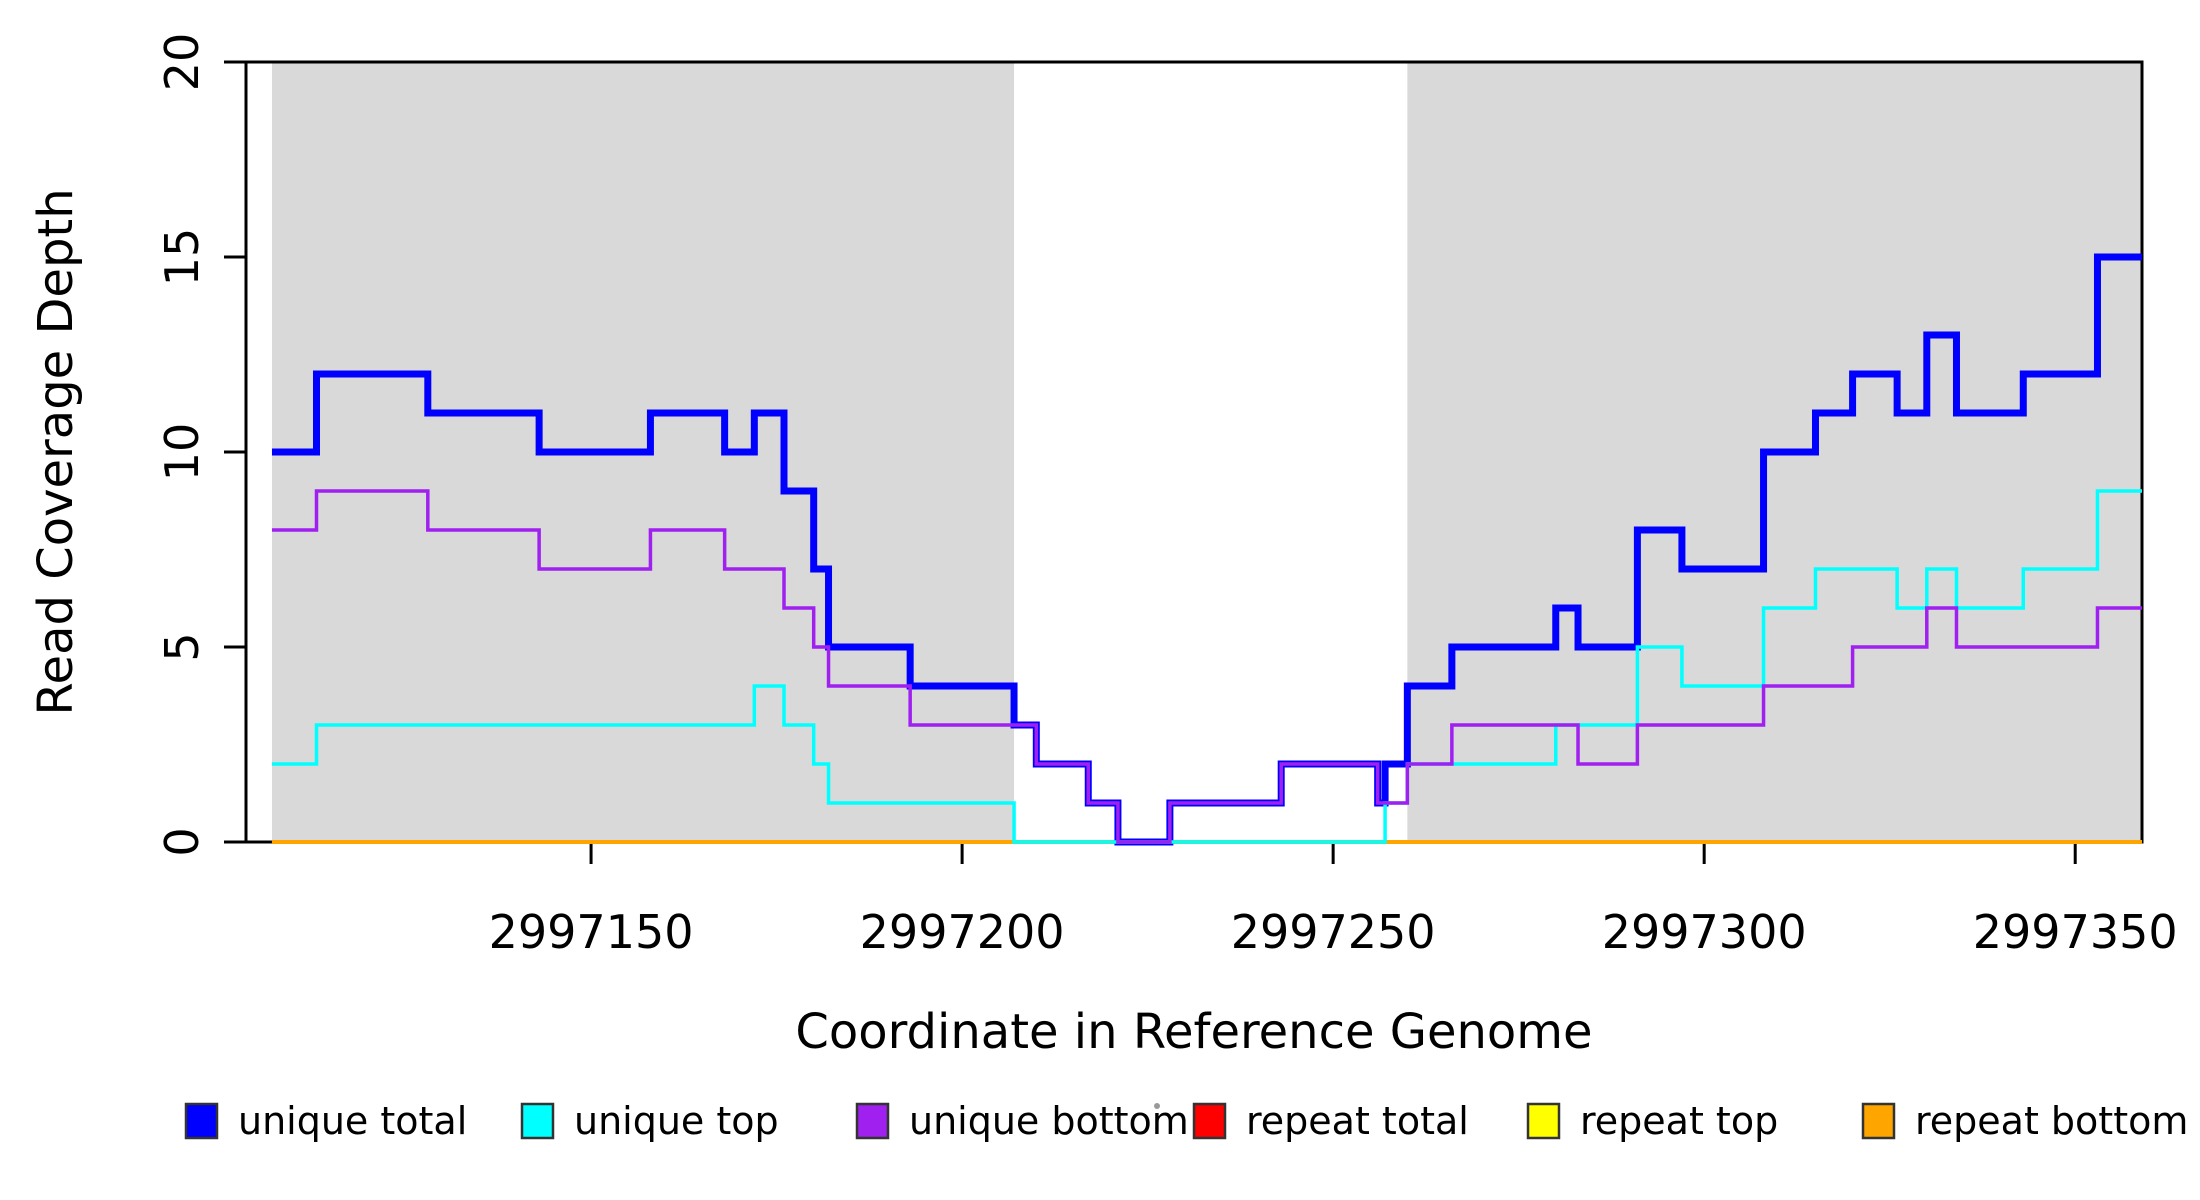 The height and width of the screenshot is (1200, 2200). What do you see at coordinates (182, 646) in the screenshot?
I see `y-tick-label: 5` at bounding box center [182, 646].